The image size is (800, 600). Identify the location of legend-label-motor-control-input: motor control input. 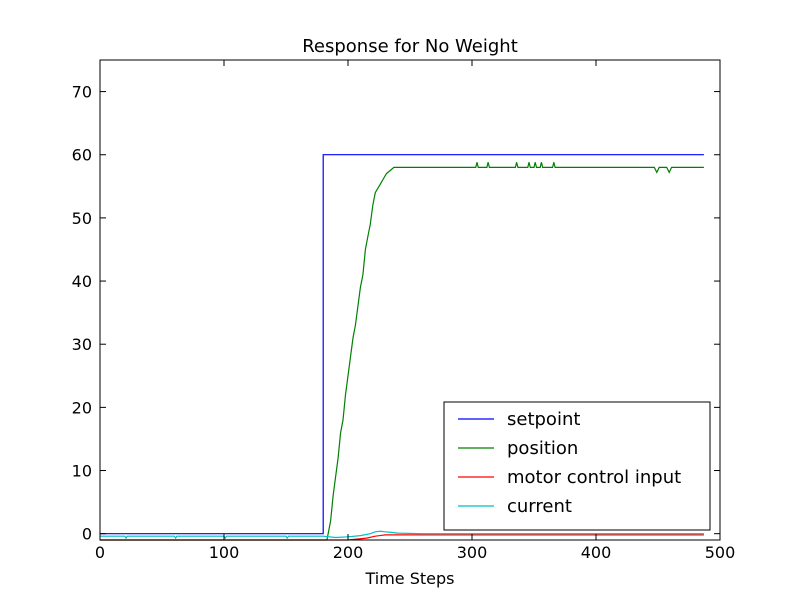
(594, 477).